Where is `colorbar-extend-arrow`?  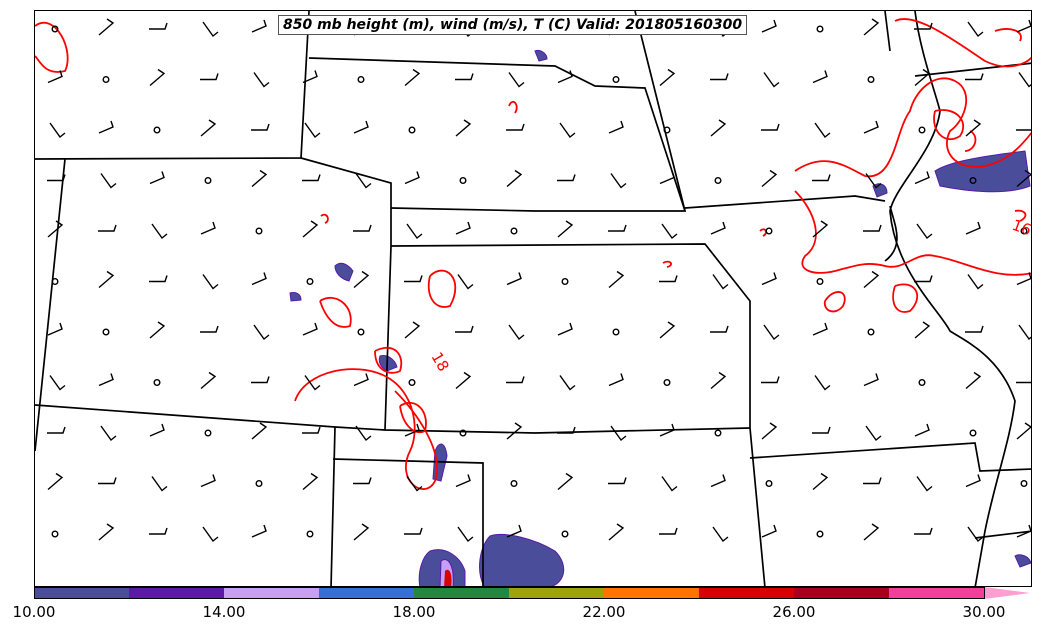 colorbar-extend-arrow is located at coordinates (1007, 593).